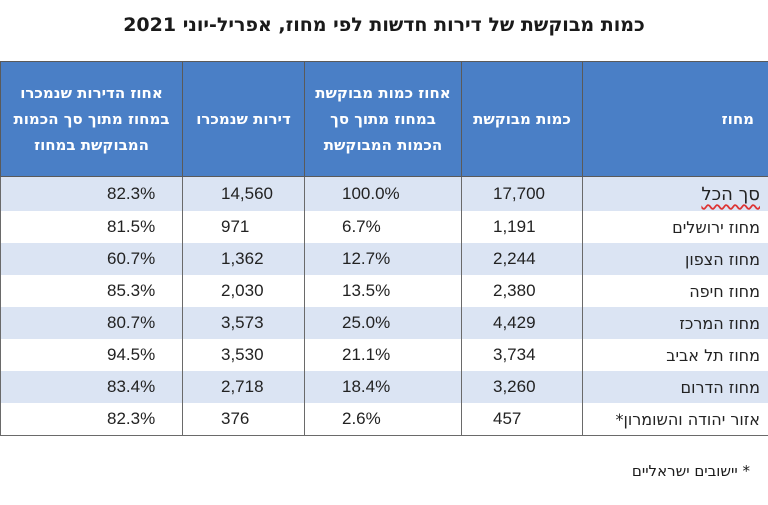 The image size is (768, 505). Describe the element at coordinates (675, 387) in the screenshot. I see `district-cell: מחוז הדרום` at that location.